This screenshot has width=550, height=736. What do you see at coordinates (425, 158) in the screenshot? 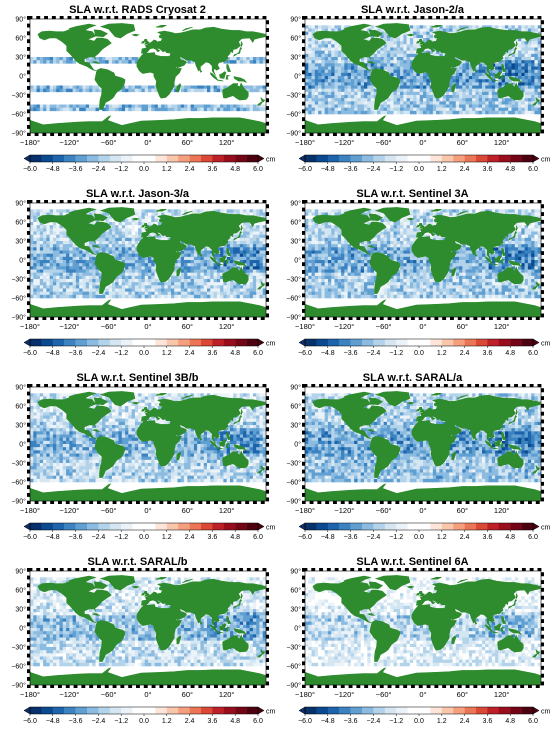
I see `colorbar-swatch` at bounding box center [425, 158].